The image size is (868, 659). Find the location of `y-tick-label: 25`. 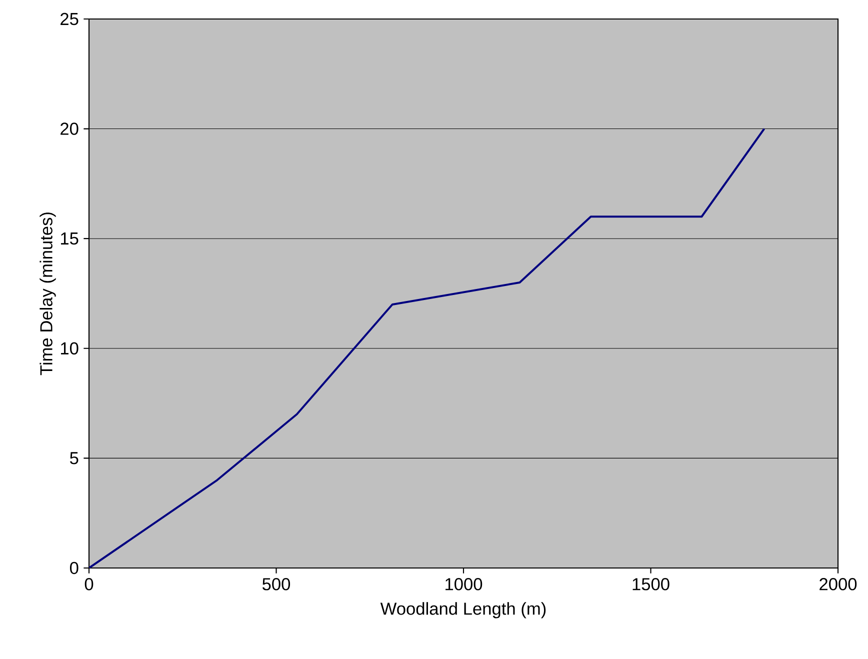

y-tick-label: 25 is located at coordinates (69, 19).